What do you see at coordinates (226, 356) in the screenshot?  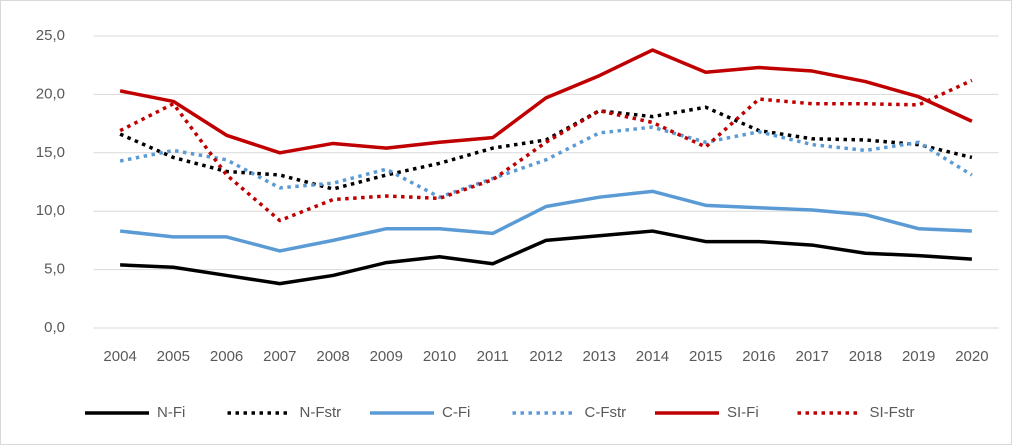 I see `x-tick-label: 2006` at bounding box center [226, 356].